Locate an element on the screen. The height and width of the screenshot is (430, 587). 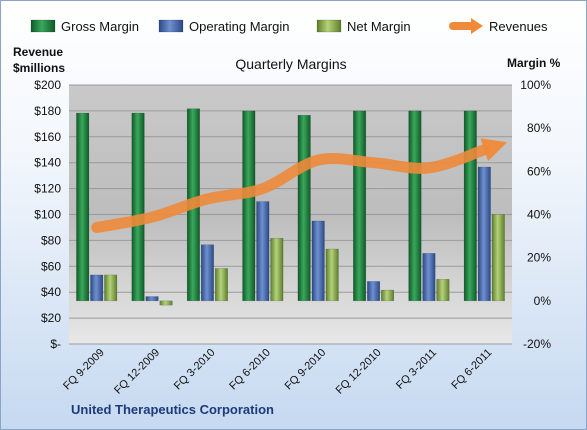
x-tick-label: FQ 12-2009 is located at coordinates (137, 372).